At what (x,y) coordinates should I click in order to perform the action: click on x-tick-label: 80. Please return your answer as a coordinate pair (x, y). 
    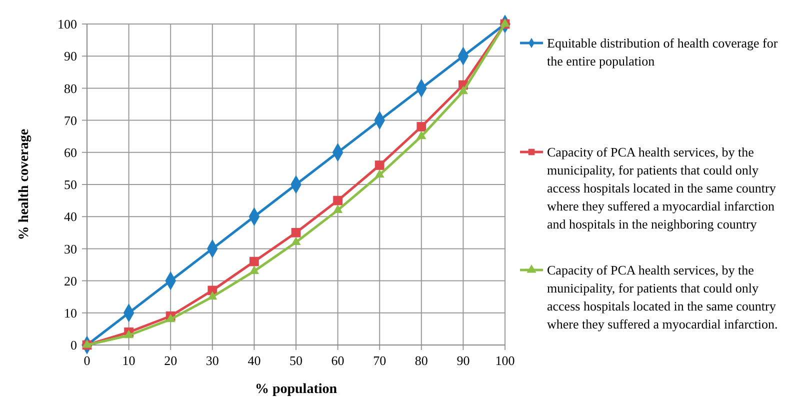
    Looking at the image, I should click on (421, 360).